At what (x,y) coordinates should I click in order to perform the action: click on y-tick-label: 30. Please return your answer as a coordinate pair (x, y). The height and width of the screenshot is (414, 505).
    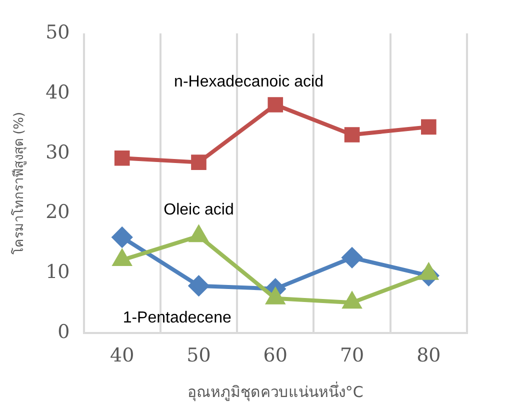
    Looking at the image, I should click on (58, 152).